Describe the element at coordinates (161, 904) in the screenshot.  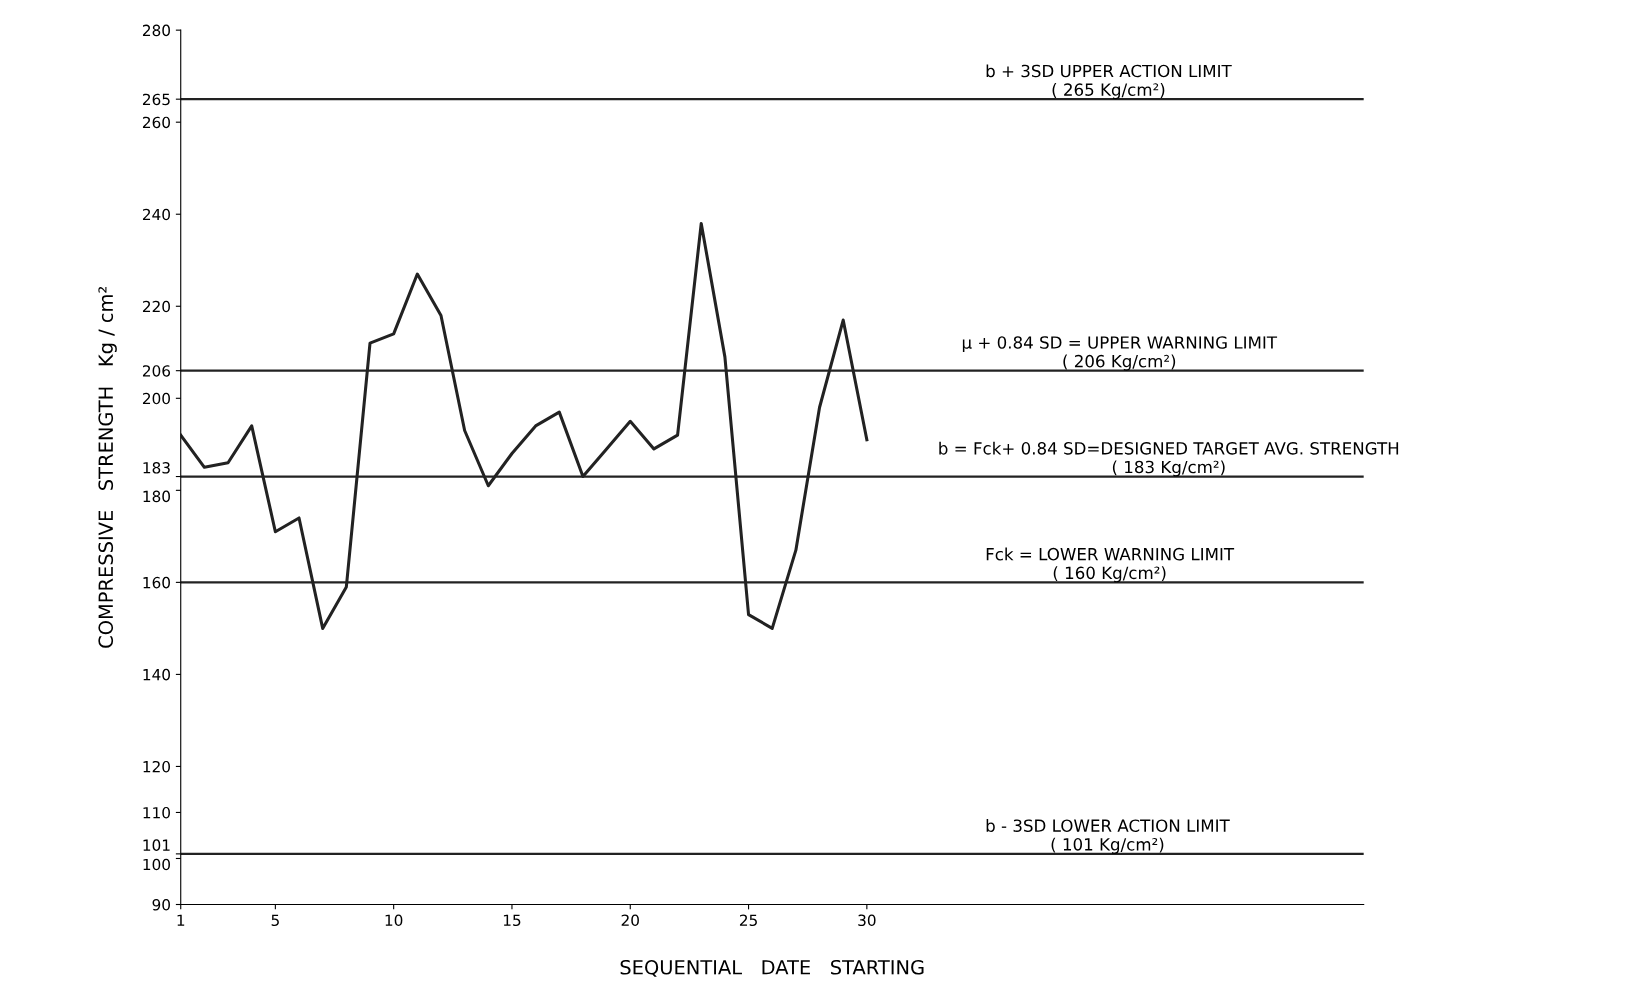
I see `y-tick-label: 90` at that location.